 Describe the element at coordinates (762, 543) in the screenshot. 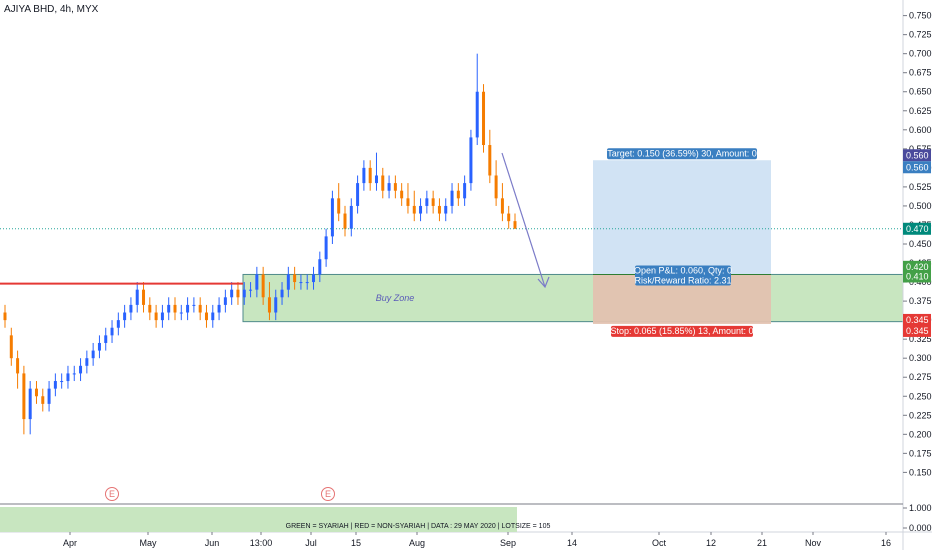

I see `time-tick-label: 21` at that location.